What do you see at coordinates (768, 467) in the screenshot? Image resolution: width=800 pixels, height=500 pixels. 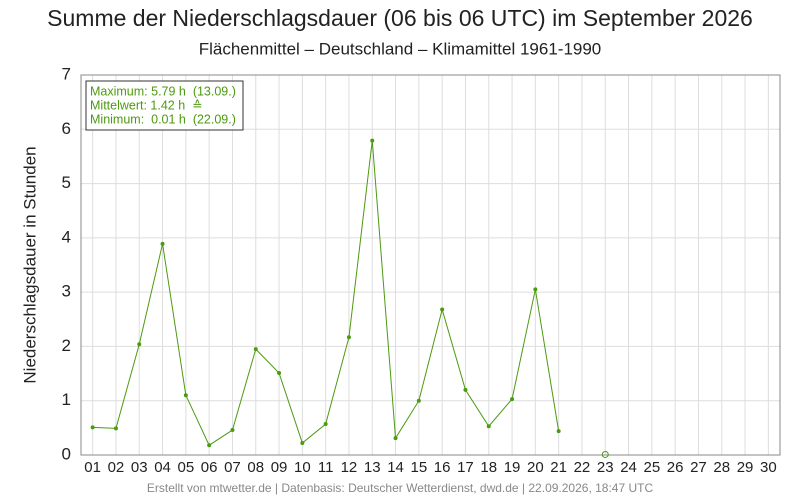 I see `x-tick-label: 30` at bounding box center [768, 467].